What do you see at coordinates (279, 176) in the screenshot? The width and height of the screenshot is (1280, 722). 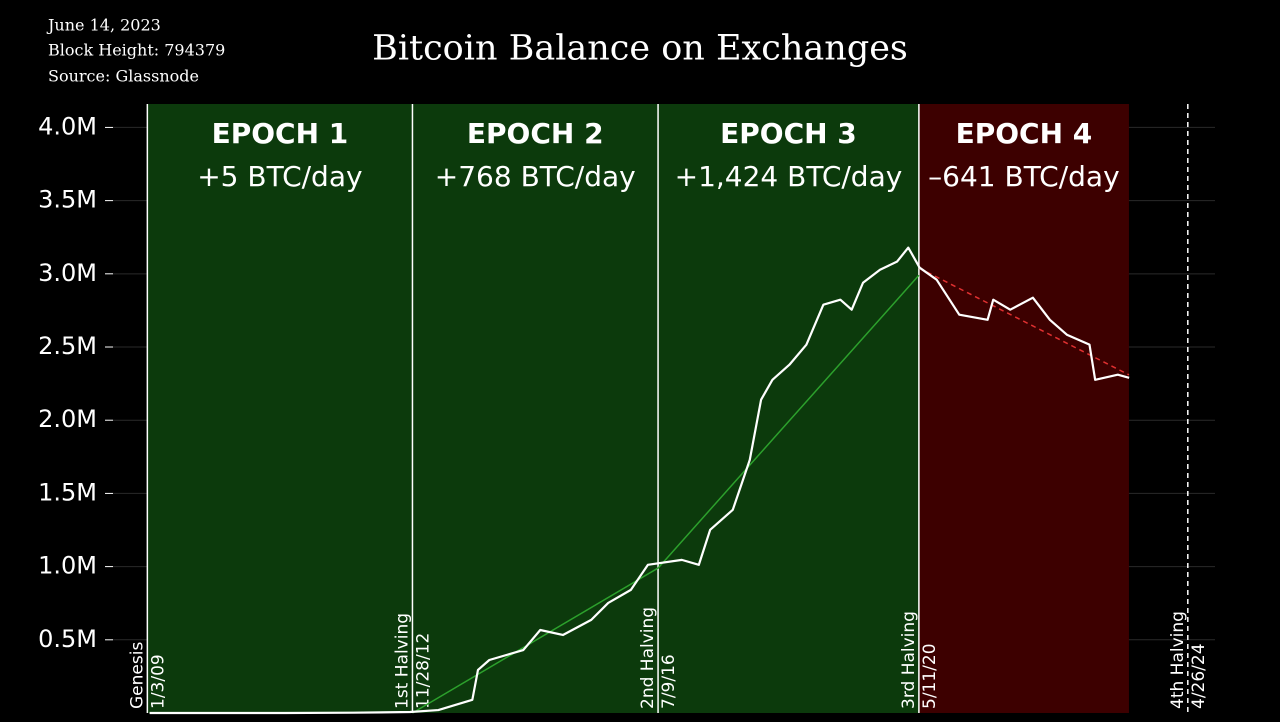 I see `epoch-rate: +5 BTC/day` at bounding box center [279, 176].